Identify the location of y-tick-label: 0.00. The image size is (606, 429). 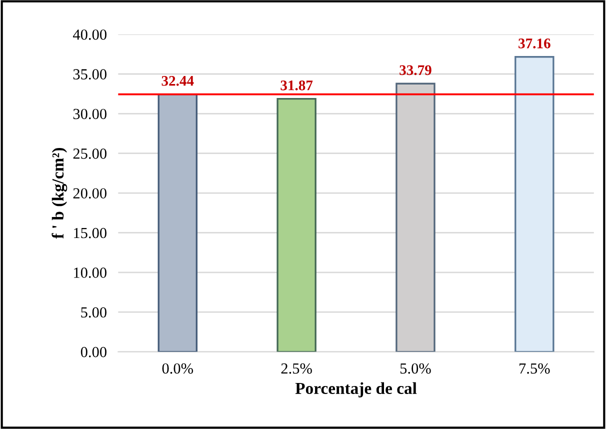
(93, 352).